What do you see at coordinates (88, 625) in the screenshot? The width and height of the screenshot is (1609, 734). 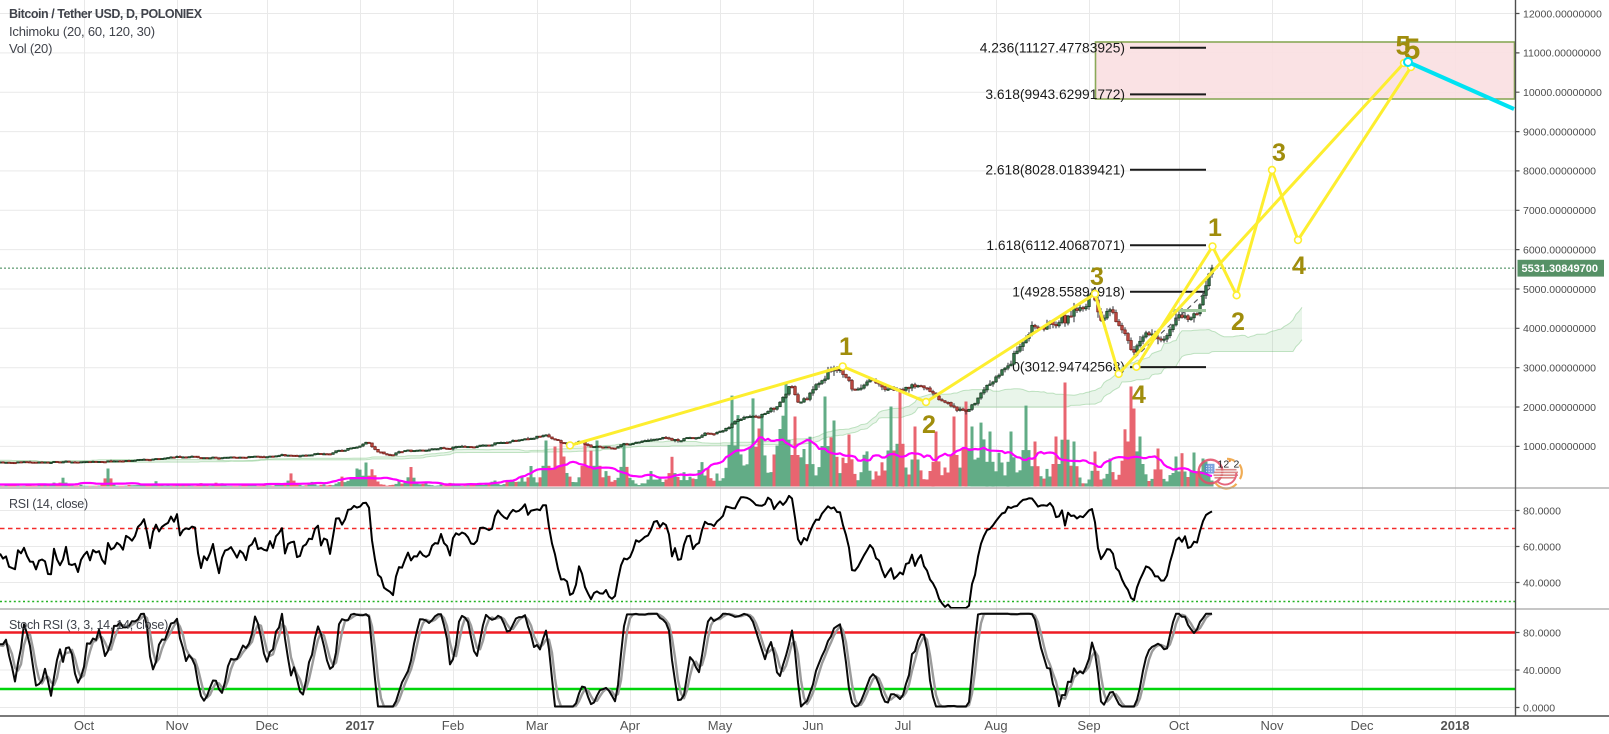 I see `svg-text:Stoch RSI (3, 3, 14, 14, close: Stoch RSI (3, 3, 14, 14, close)` at bounding box center [88, 625].